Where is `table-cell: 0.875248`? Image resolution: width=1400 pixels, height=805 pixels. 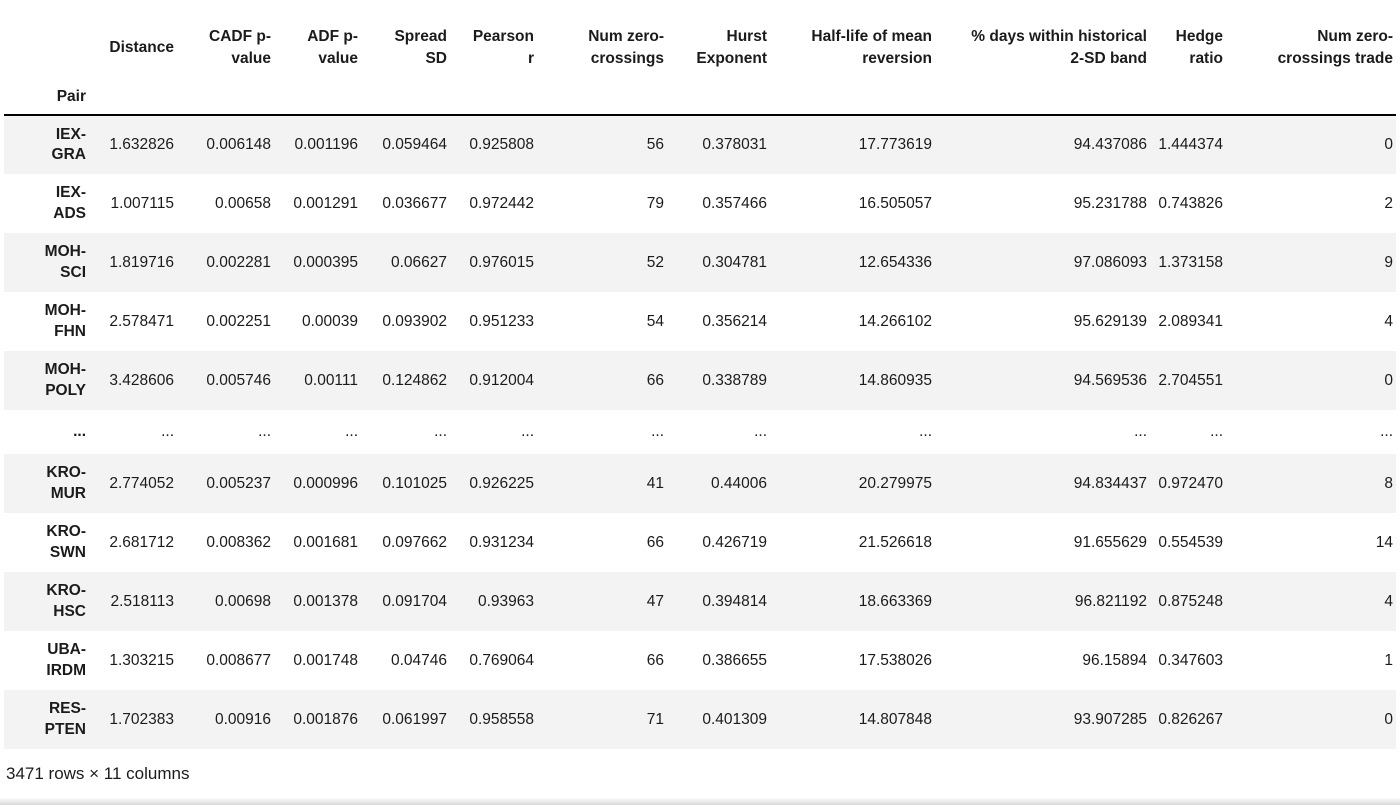 table-cell: 0.875248 is located at coordinates (1190, 601).